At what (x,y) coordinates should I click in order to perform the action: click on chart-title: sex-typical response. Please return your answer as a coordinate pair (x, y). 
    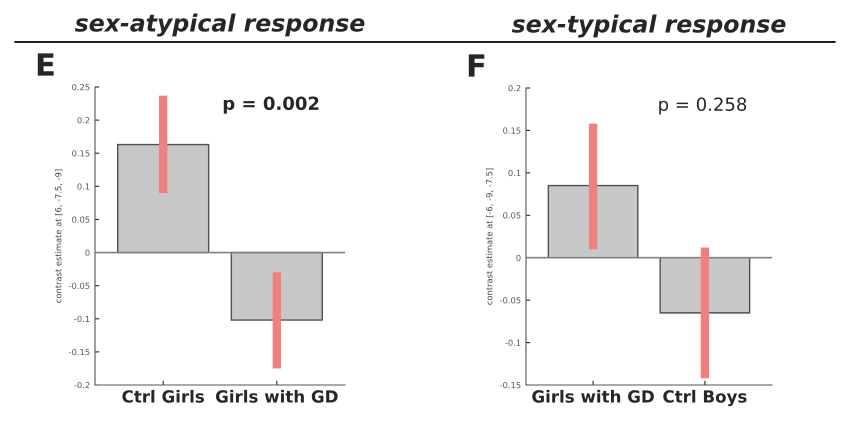
    Looking at the image, I should click on (649, 26).